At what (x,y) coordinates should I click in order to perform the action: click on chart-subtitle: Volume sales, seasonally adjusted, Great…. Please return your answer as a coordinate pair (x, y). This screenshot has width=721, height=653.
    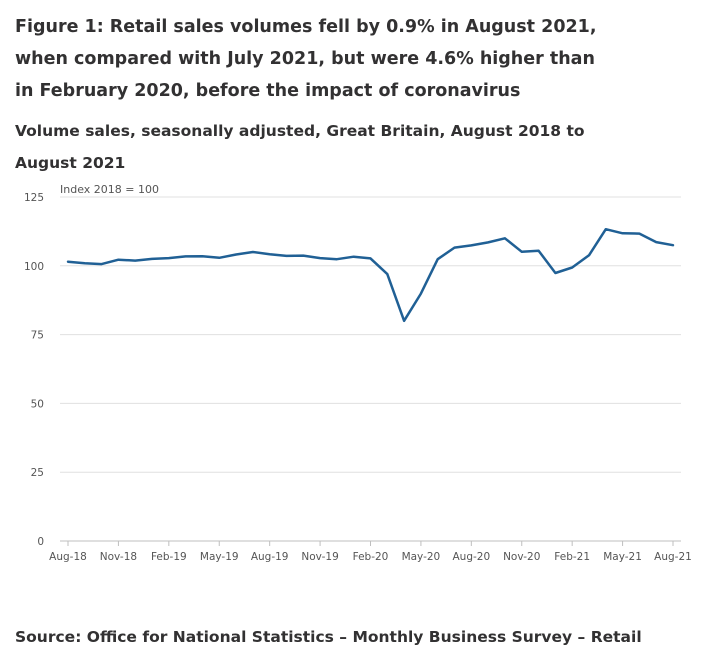
    Looking at the image, I should click on (300, 147).